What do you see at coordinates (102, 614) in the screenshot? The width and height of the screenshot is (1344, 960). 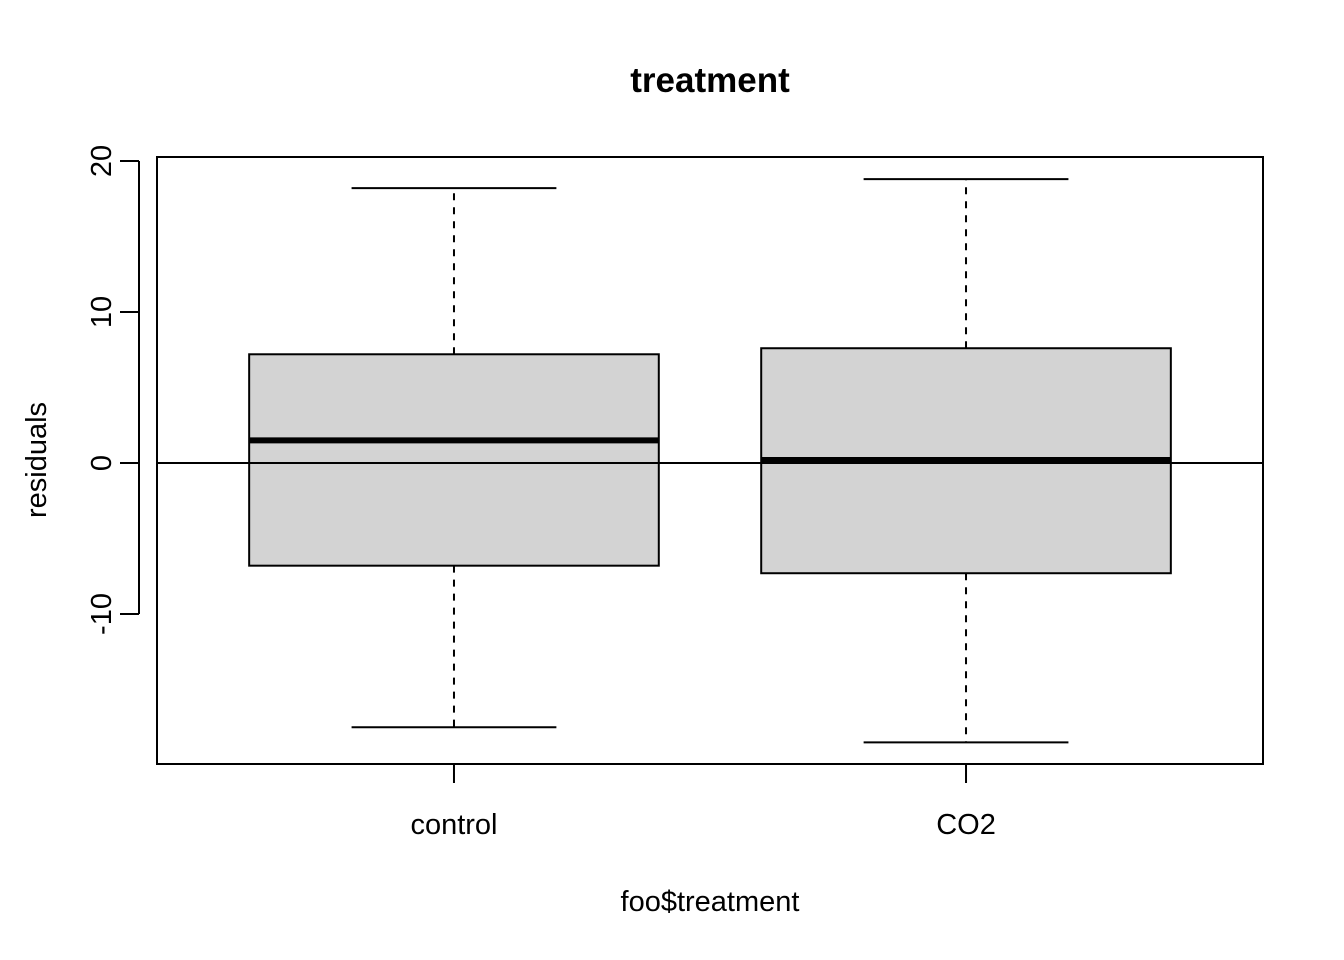 I see `y-tick-label: -10` at bounding box center [102, 614].